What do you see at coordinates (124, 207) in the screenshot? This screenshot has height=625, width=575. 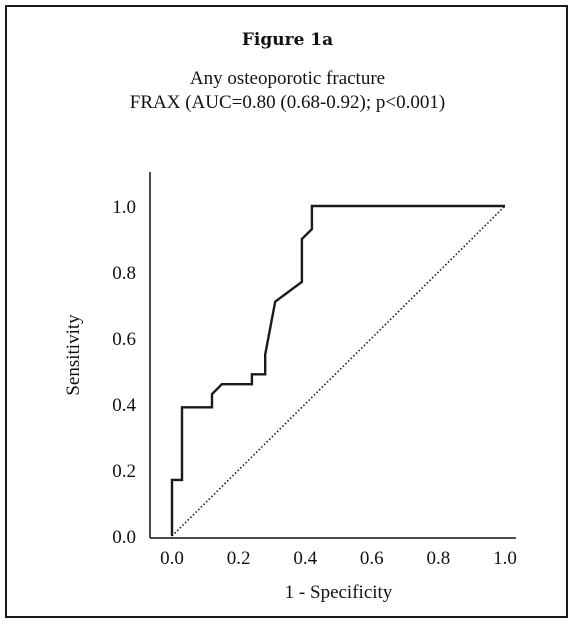 I see `y-tick-label: 1.0` at bounding box center [124, 207].